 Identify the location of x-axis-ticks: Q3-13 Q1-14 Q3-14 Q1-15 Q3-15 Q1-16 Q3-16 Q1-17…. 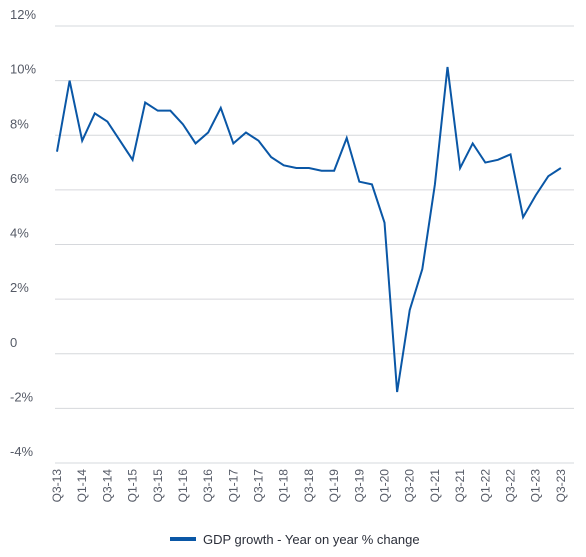
(309, 486).